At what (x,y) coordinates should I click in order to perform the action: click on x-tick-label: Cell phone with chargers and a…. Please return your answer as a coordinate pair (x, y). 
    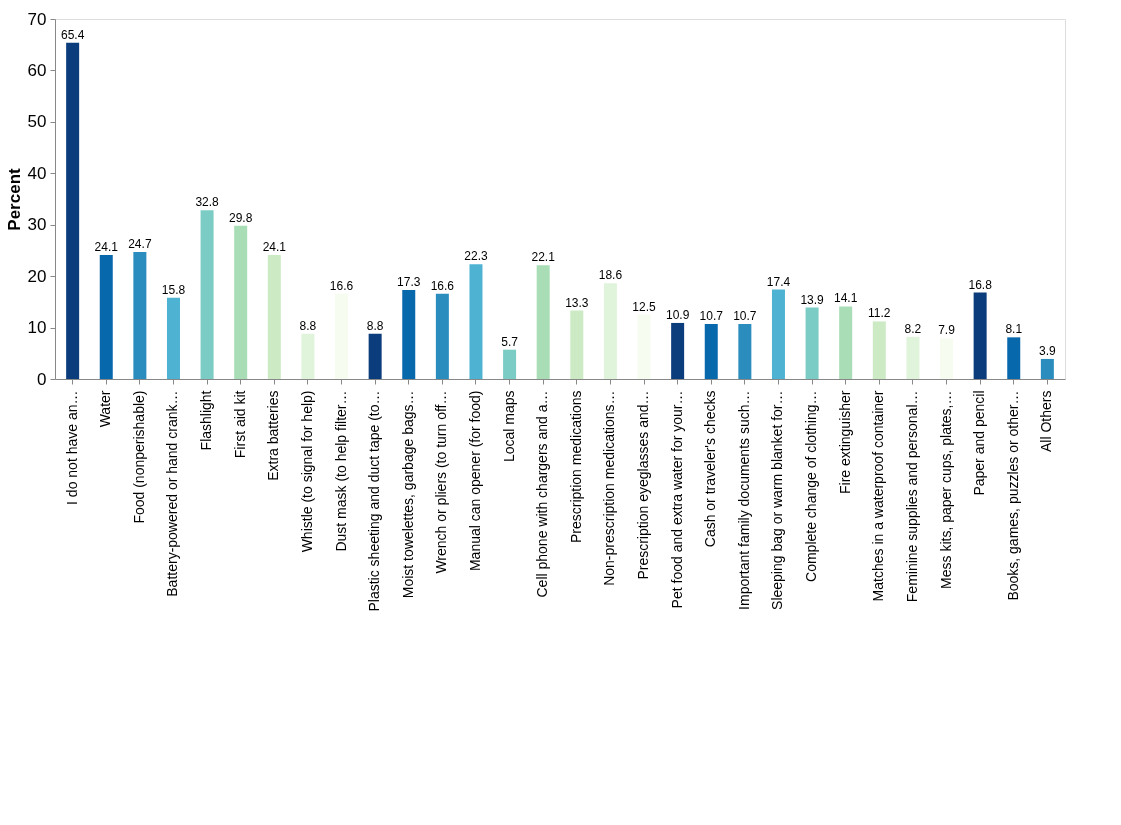
    Looking at the image, I should click on (542, 494).